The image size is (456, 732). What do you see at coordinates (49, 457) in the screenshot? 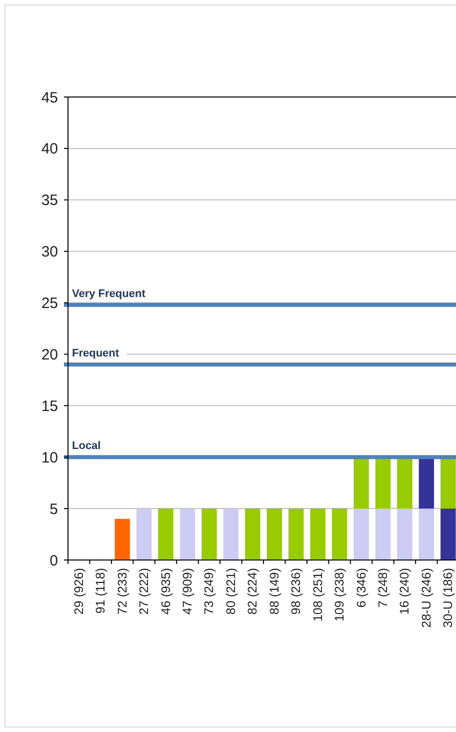
I see `y-tick-label: 10` at bounding box center [49, 457].